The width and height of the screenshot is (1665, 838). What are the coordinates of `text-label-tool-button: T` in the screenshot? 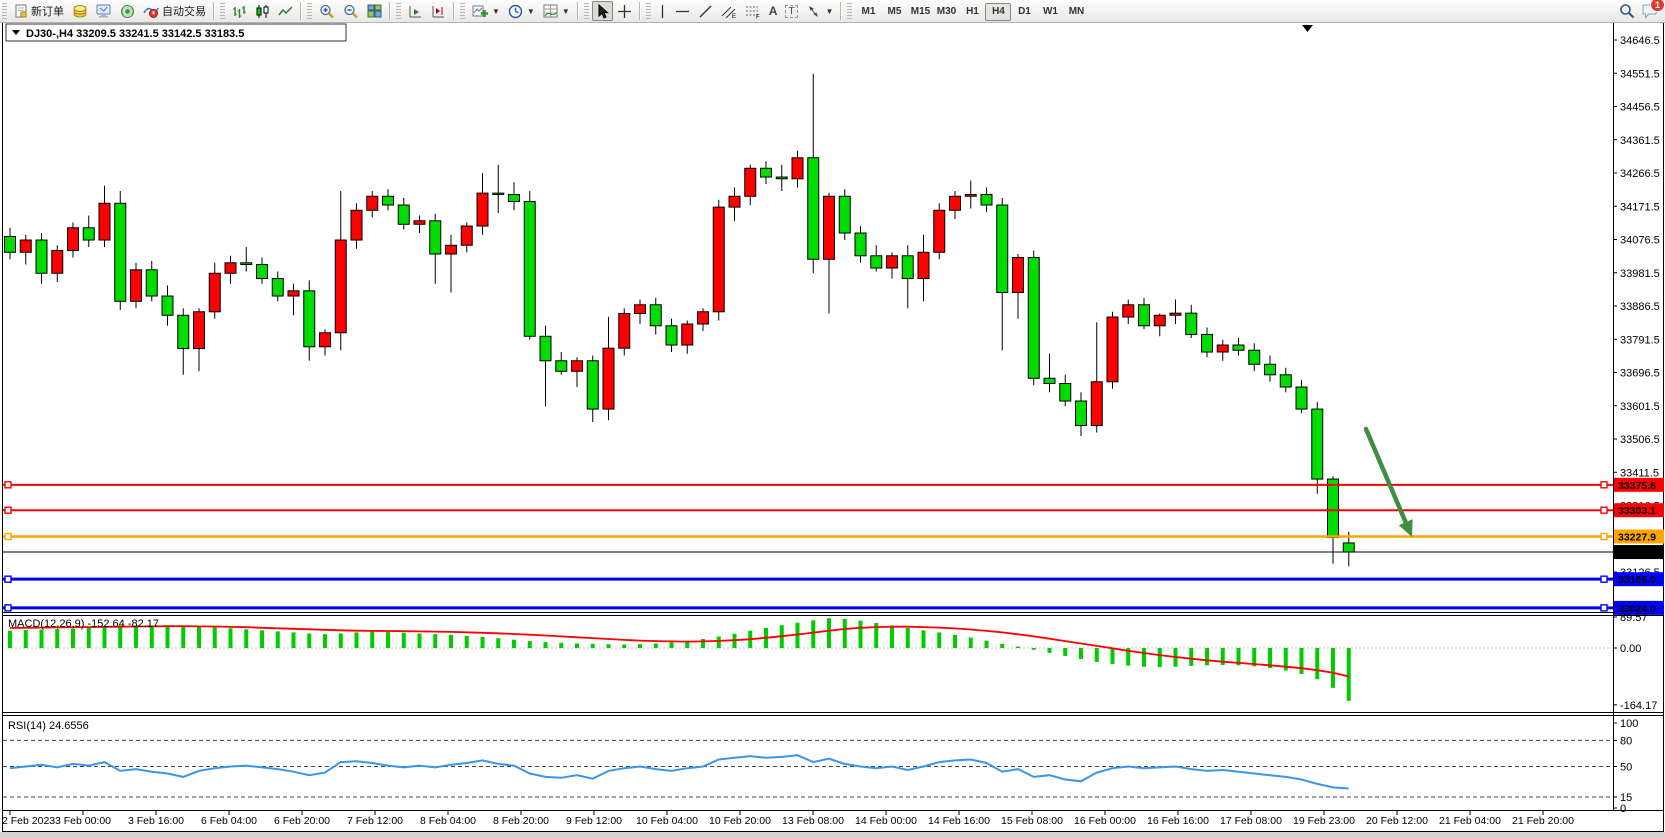 It's located at (791, 11).